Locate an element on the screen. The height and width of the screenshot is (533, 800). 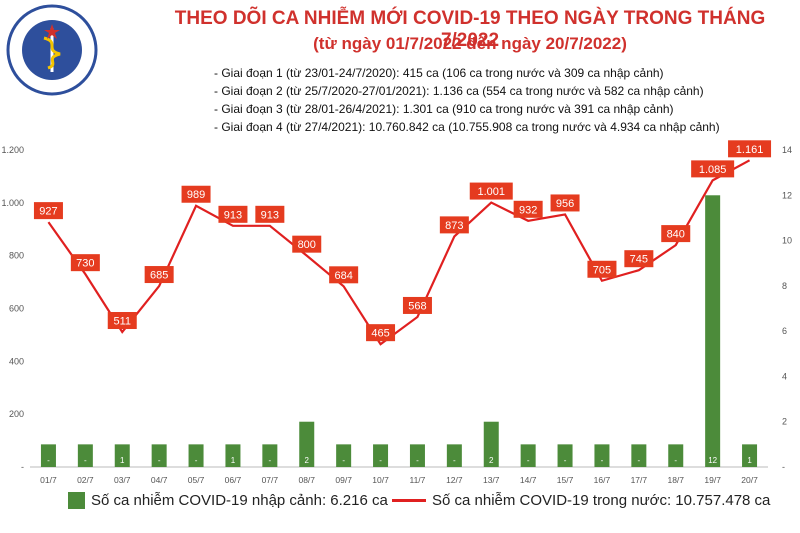
x-tick-label: 18/7 is located at coordinates (675, 480).